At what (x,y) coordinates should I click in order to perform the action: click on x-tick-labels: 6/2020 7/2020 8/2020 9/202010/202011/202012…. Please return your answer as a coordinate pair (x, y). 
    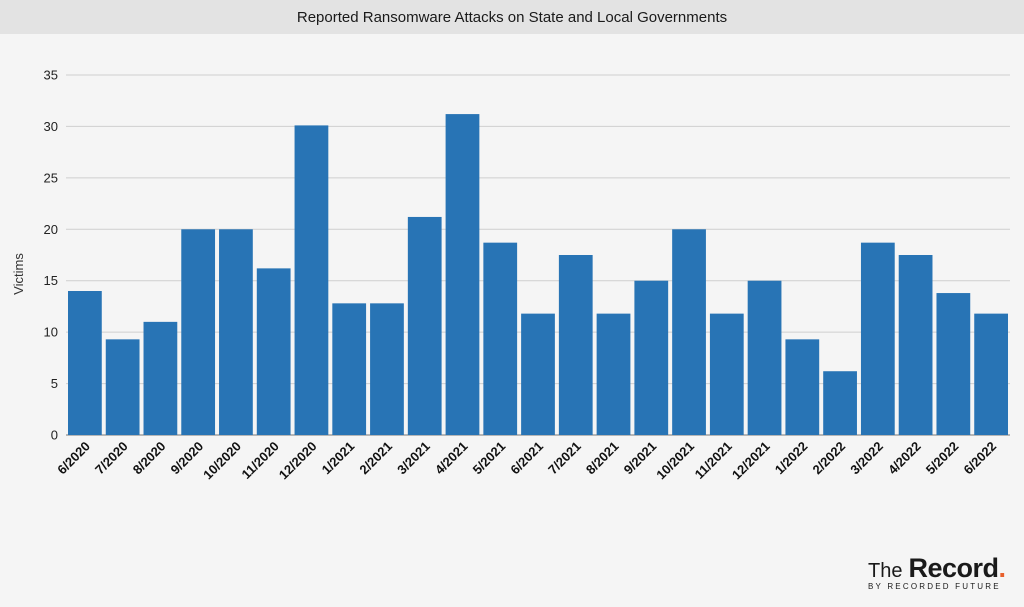
    Looking at the image, I should click on (526, 461).